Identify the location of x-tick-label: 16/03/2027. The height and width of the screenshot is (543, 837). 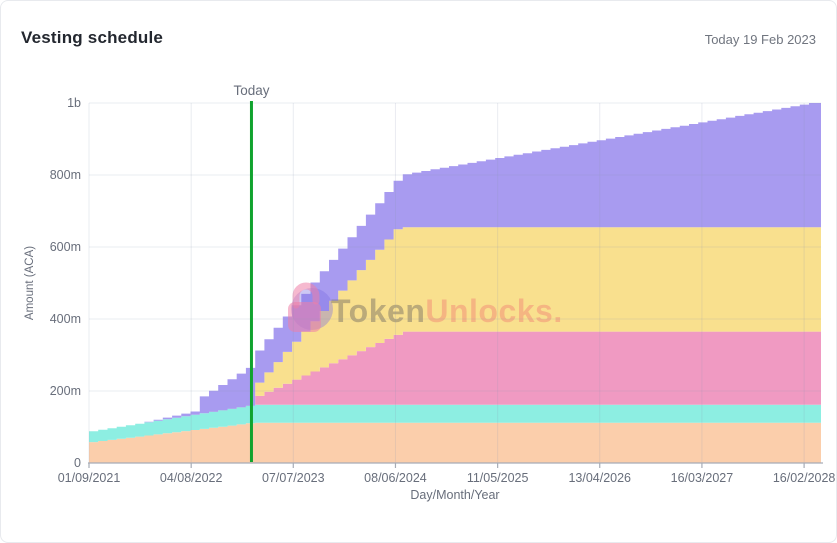
(702, 478).